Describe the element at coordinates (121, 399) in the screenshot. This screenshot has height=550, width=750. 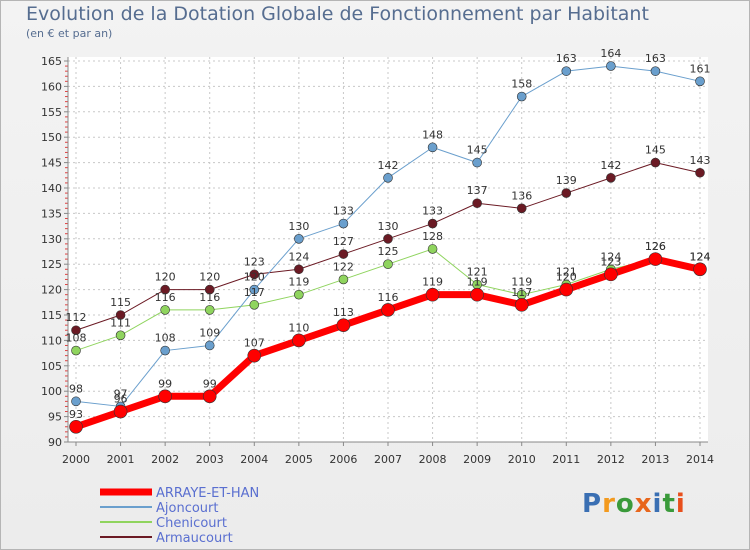
I see `data-label-arraye-et-han: 96` at that location.